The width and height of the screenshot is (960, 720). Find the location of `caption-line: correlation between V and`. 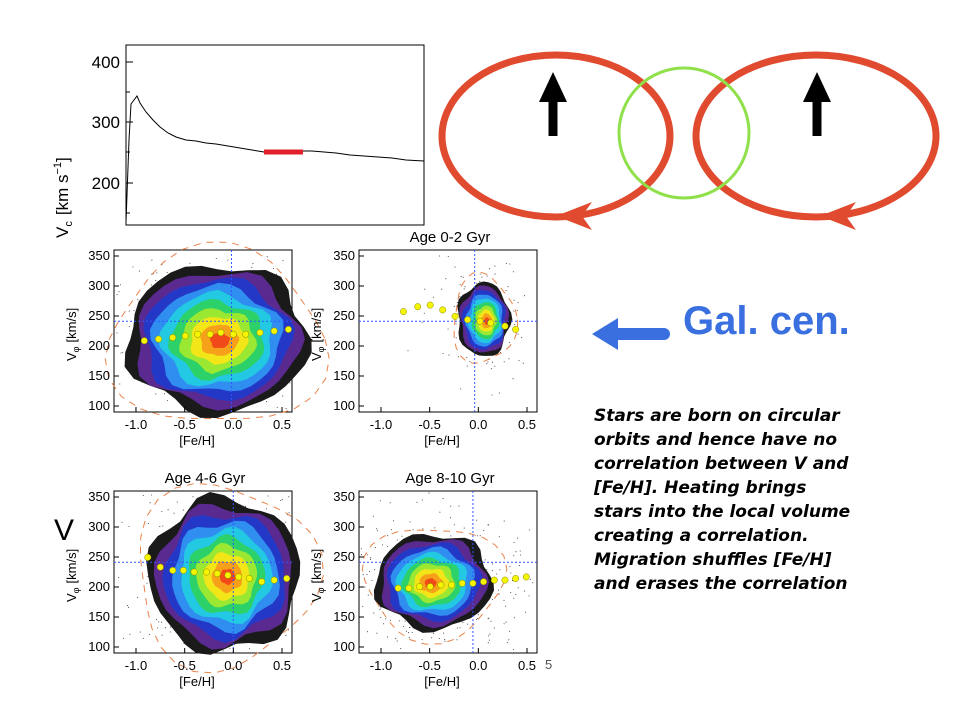

caption-line: correlation between V and is located at coordinates (721, 464).